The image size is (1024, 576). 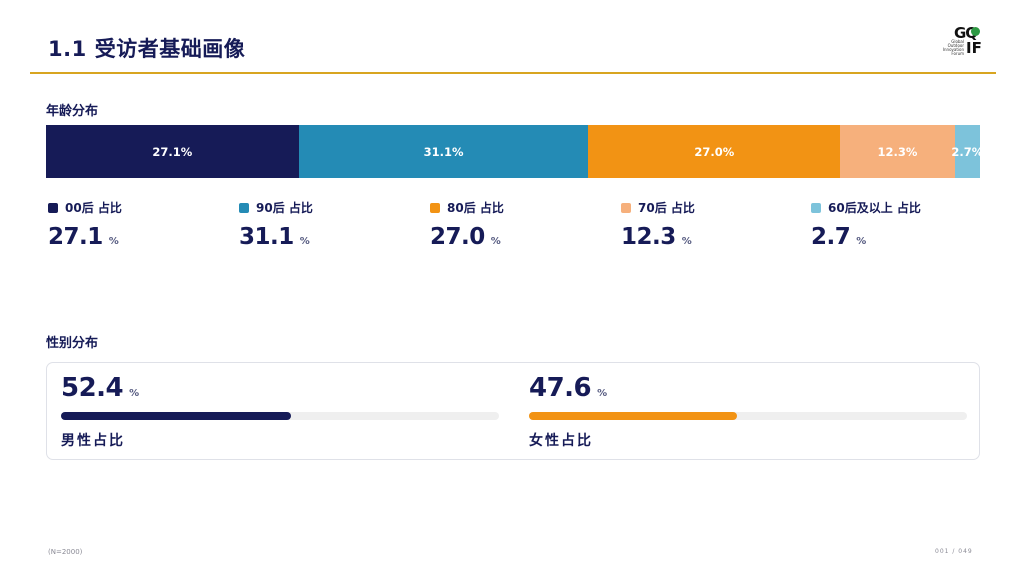 I want to click on section-title: 受访者基础画像, so click(x=170, y=49).